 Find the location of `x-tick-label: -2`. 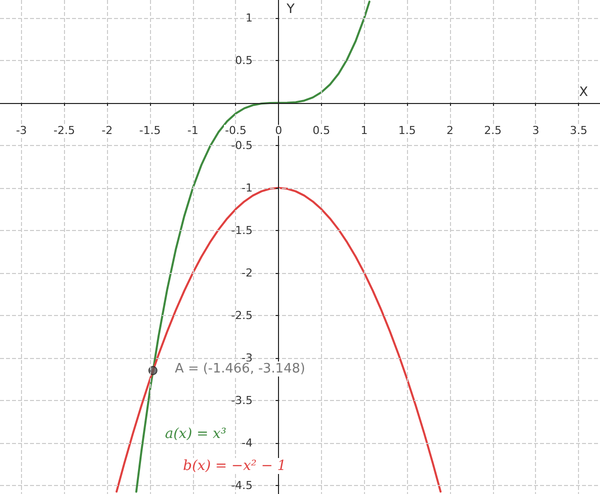

x-tick-label: -2 is located at coordinates (107, 130).